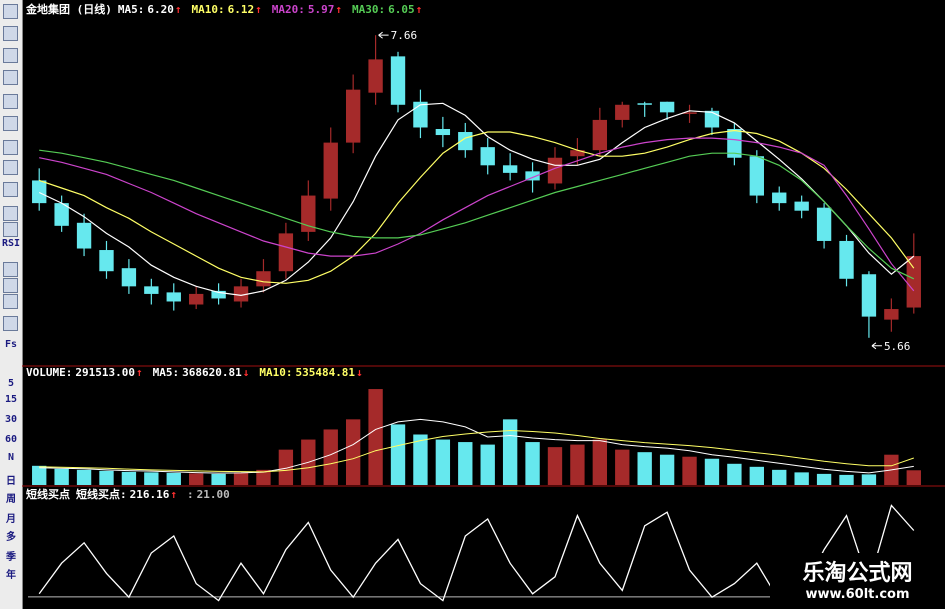 This screenshot has height=609, width=945. What do you see at coordinates (321, 9) in the screenshot?
I see `legend-value: 5.97` at bounding box center [321, 9].